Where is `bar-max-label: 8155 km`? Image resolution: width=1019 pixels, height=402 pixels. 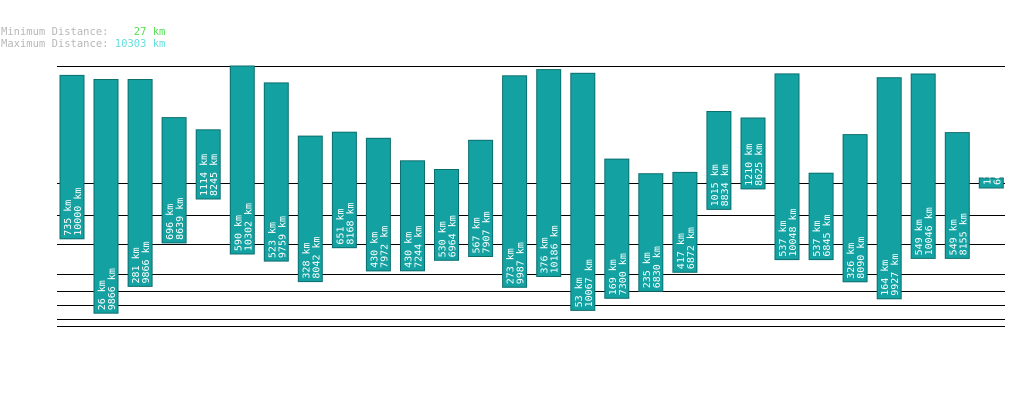
bar-max-label: 8155 km is located at coordinates (963, 234).